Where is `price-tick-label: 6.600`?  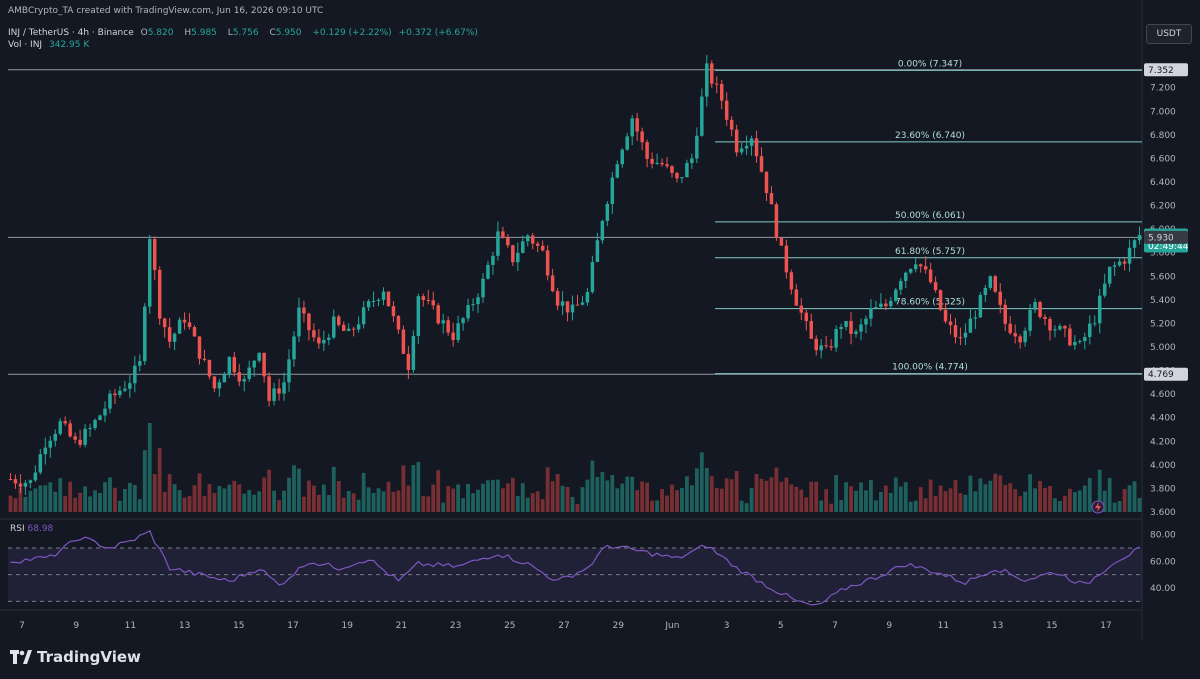
price-tick-label: 6.600 is located at coordinates (1163, 159).